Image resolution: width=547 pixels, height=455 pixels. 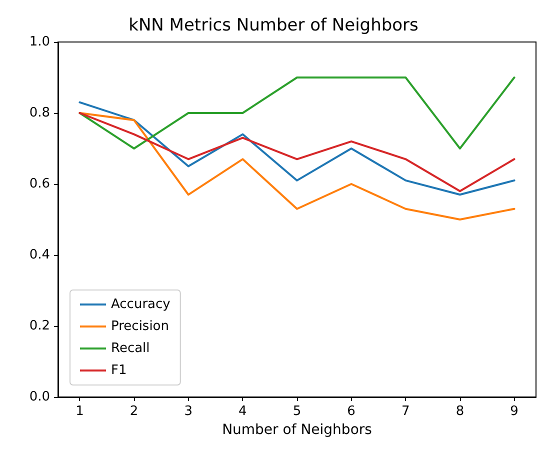 I want to click on x-tick-label: 6, so click(x=351, y=411).